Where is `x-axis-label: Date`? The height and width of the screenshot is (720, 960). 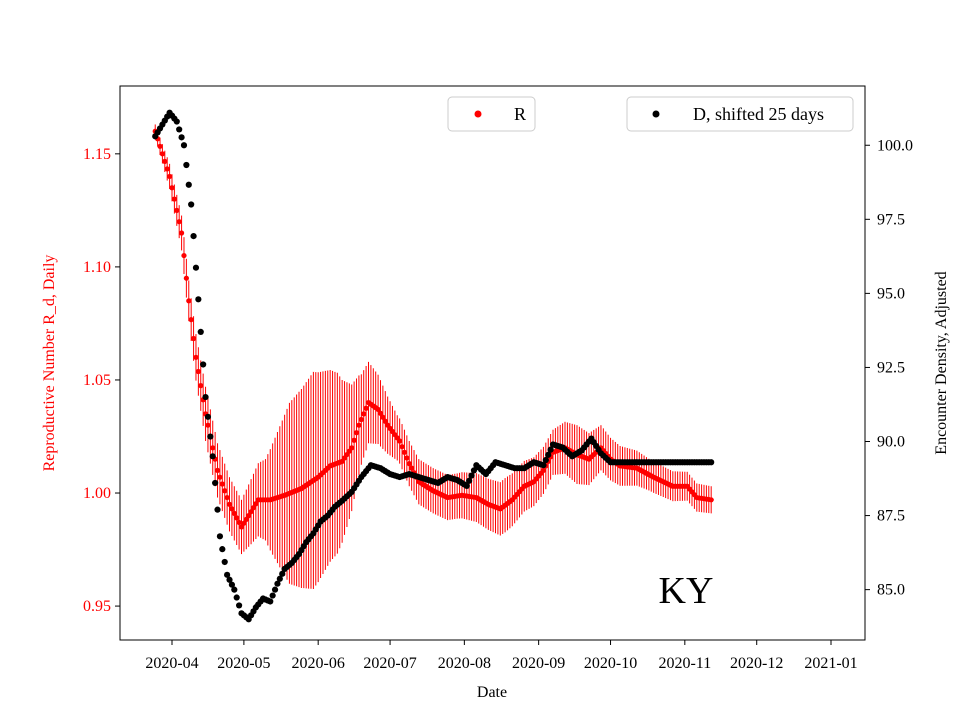 x-axis-label: Date is located at coordinates (492, 692).